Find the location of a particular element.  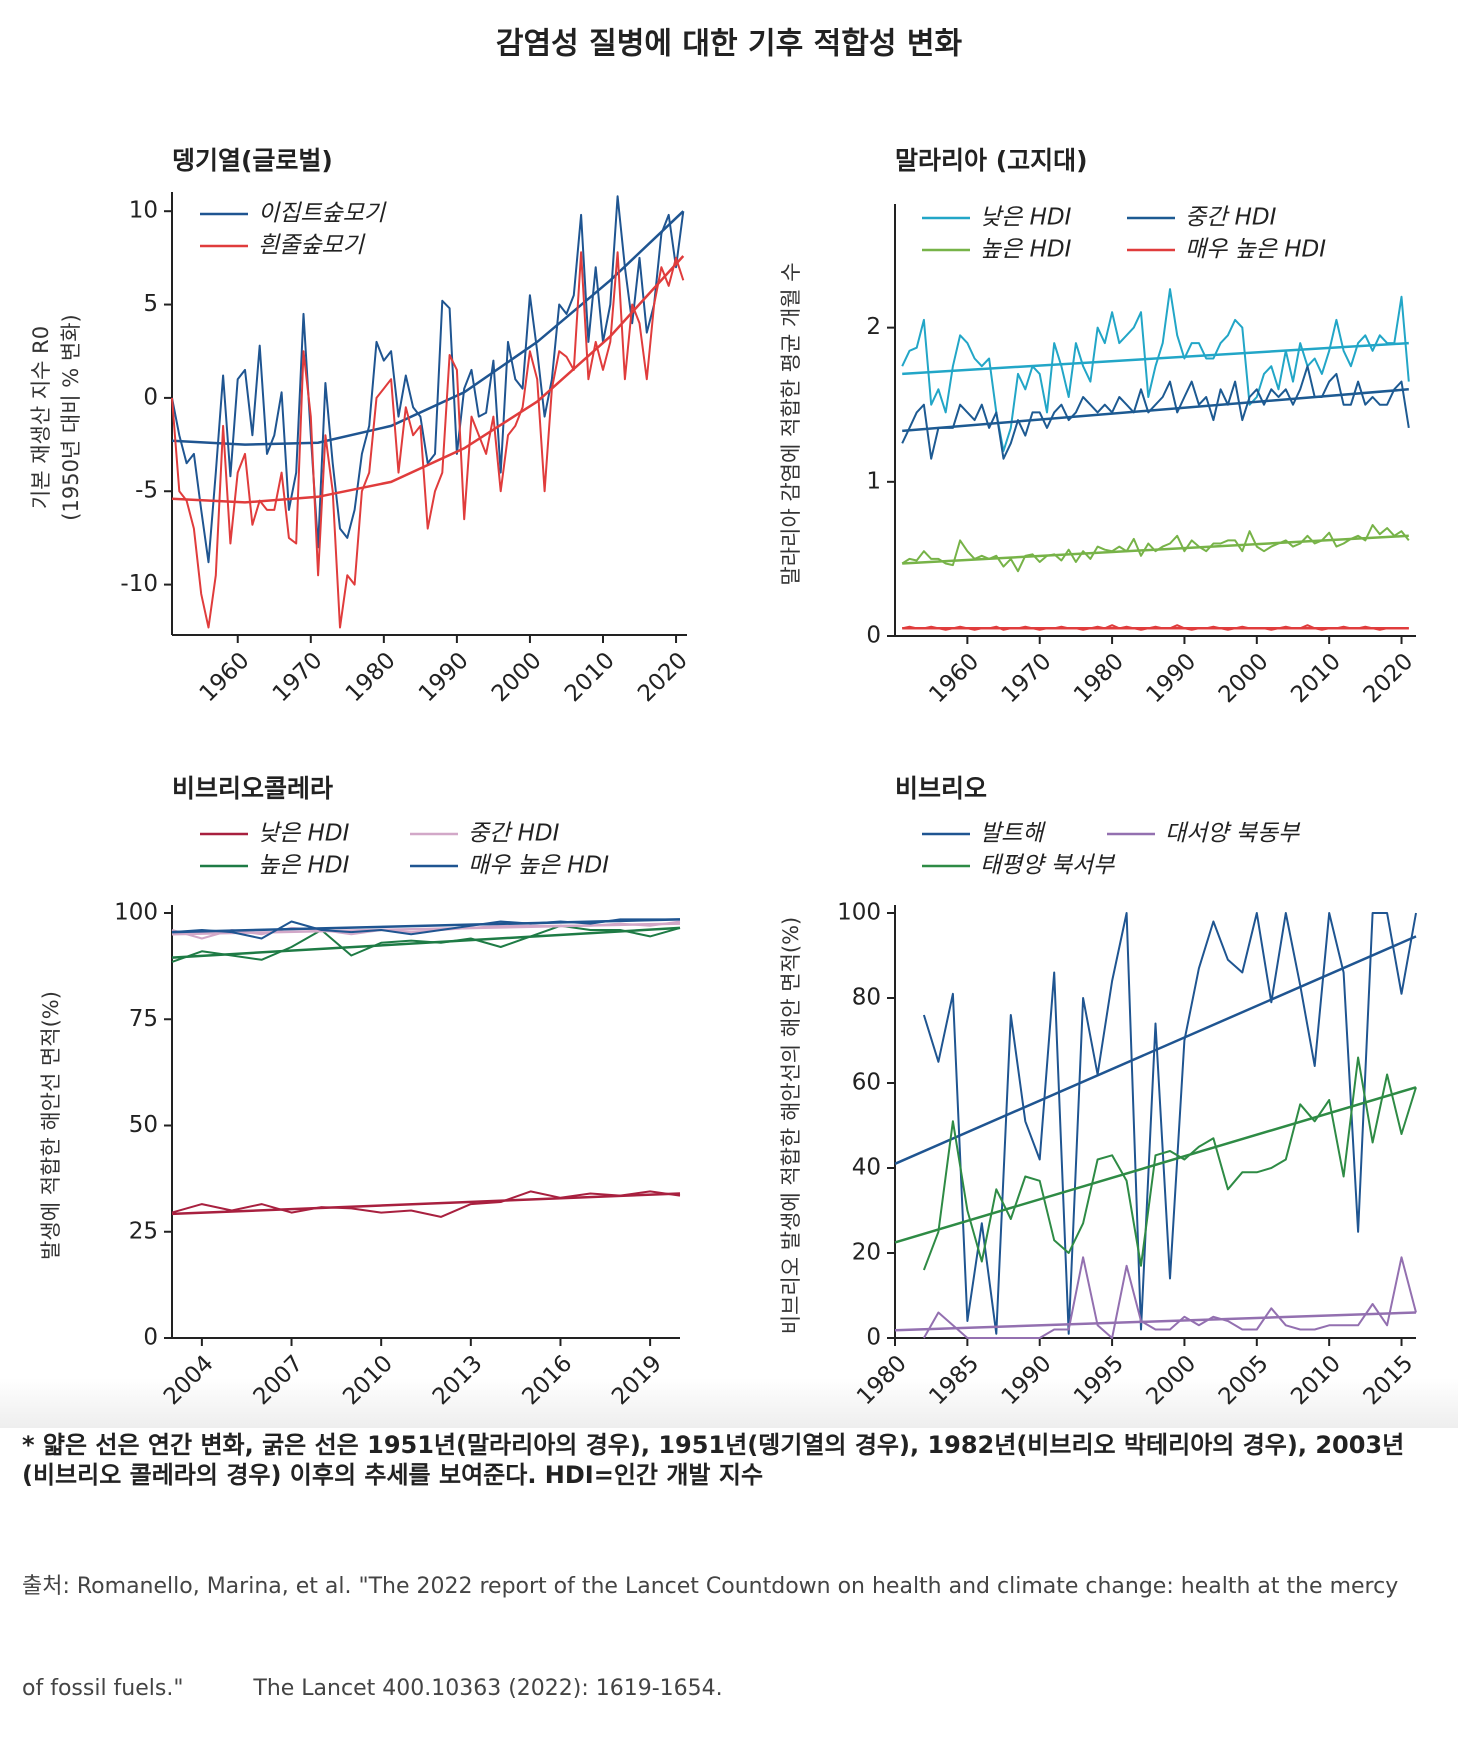

x-tick-label: 2016 is located at coordinates (548, 1380).